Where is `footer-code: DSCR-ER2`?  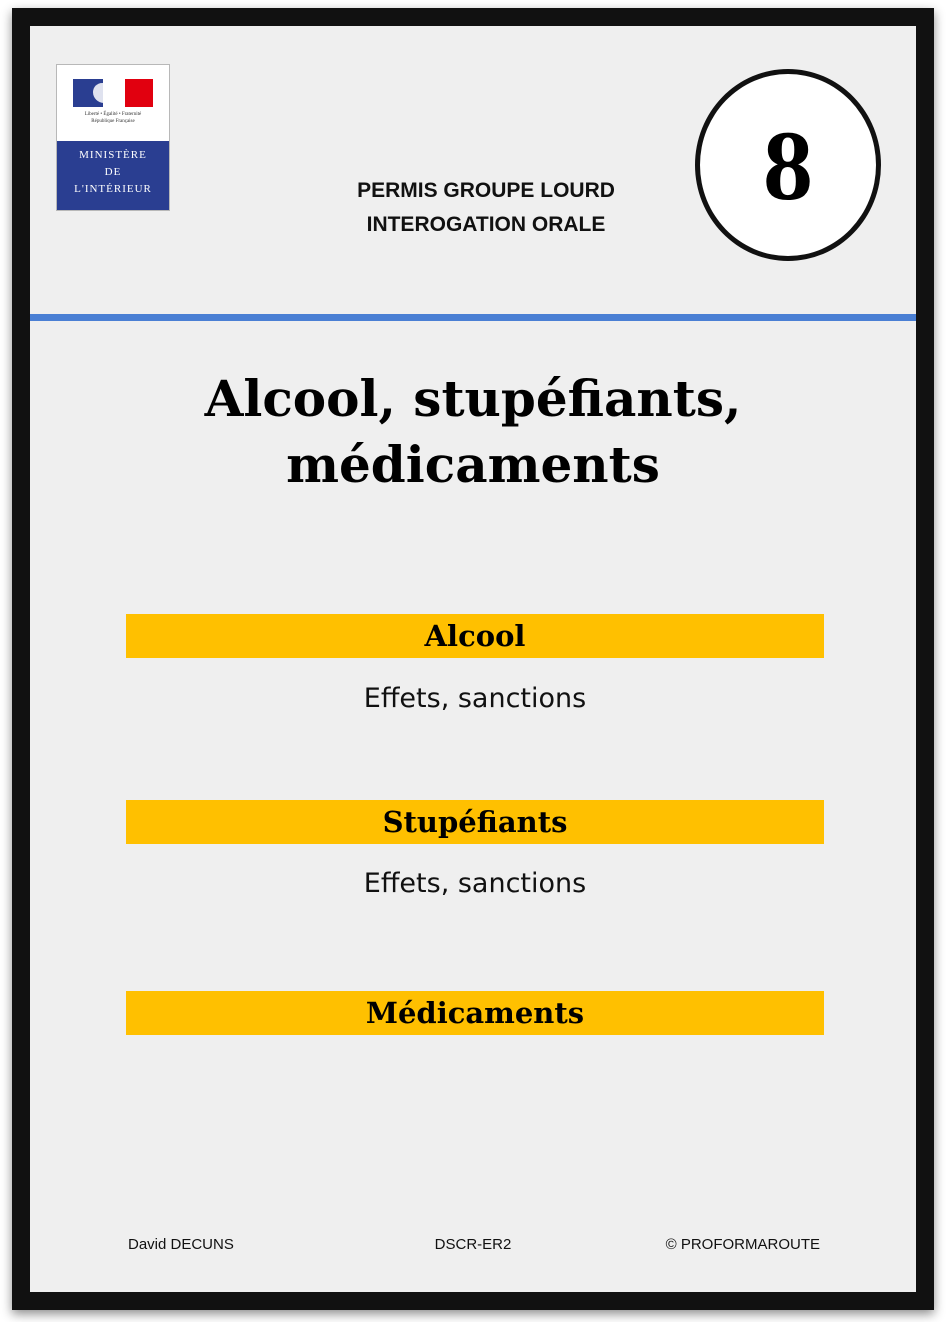
footer-code: DSCR-ER2 is located at coordinates (473, 1244).